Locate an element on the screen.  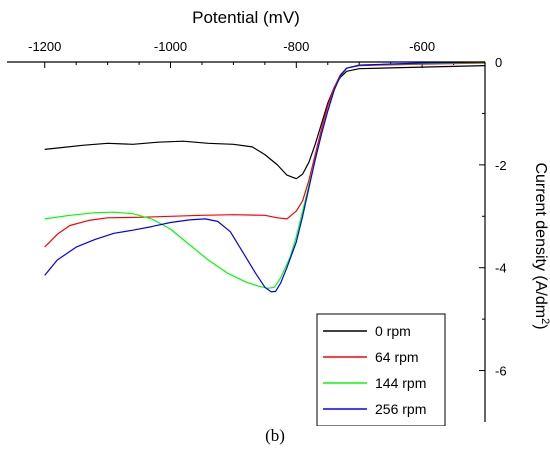
x-axis-label: Potential (mV) is located at coordinates (246, 17).